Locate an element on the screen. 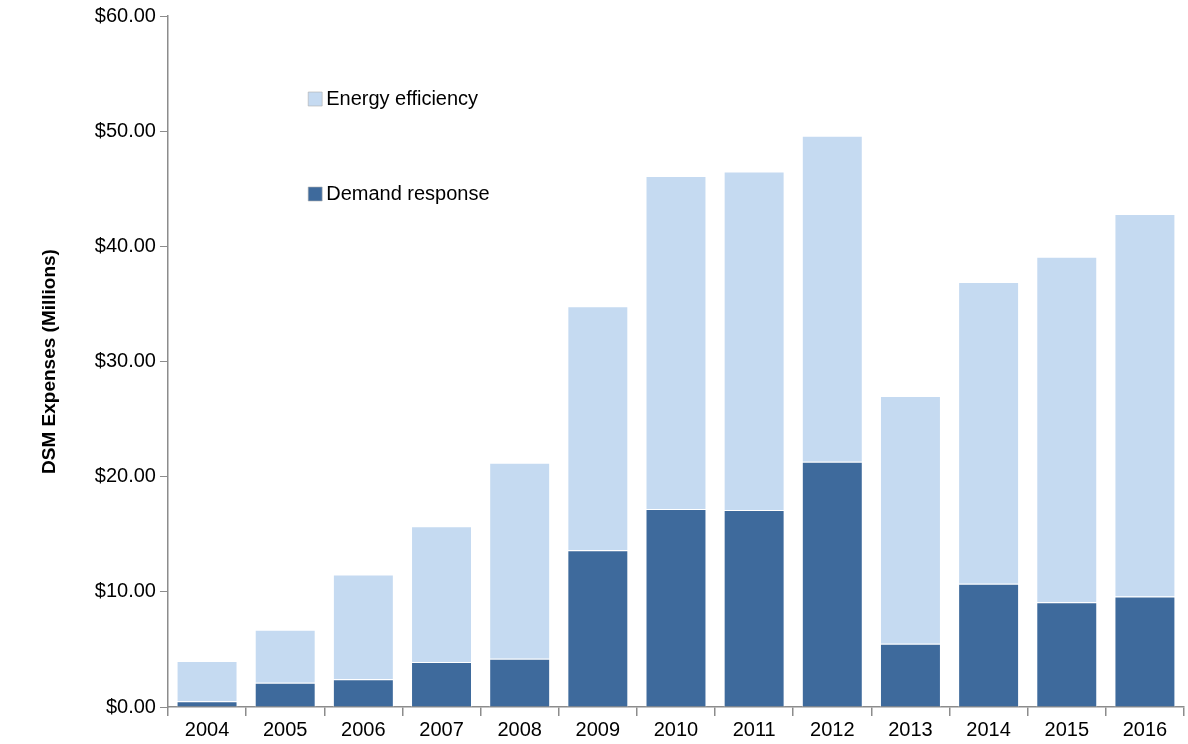 This screenshot has width=1188, height=744. y-tick-label: $60.00 is located at coordinates (125, 14).